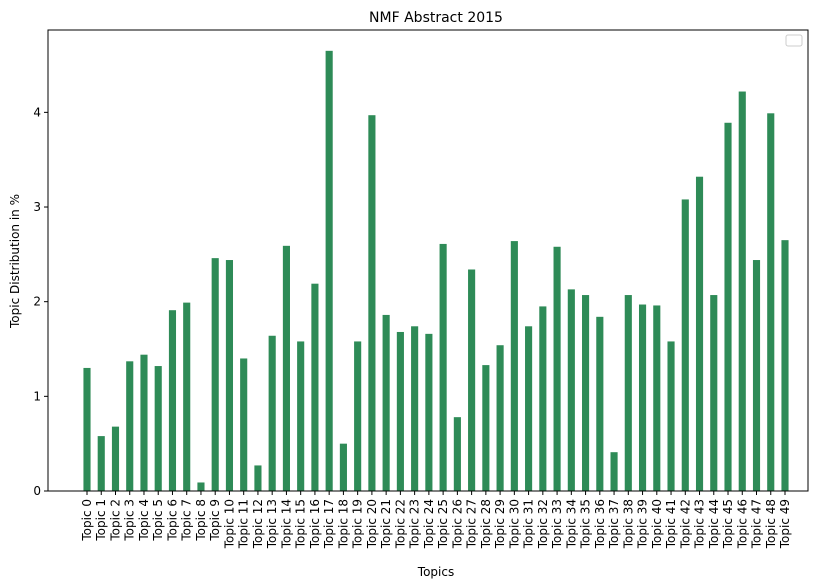 This screenshot has height=588, width=833. Describe the element at coordinates (628, 524) in the screenshot. I see `x-tick-label-38: Topic 38` at that location.